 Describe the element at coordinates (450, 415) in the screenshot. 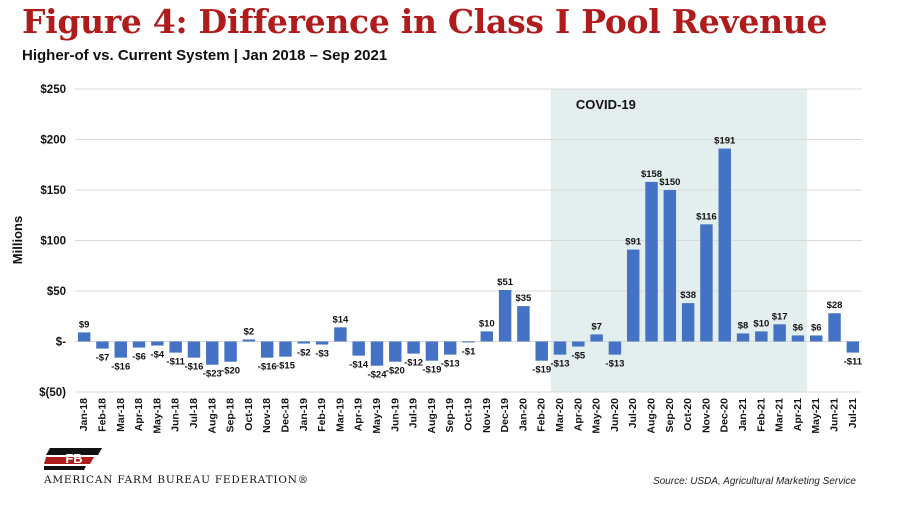

I see `x-tick-label: Sep-19` at that location.